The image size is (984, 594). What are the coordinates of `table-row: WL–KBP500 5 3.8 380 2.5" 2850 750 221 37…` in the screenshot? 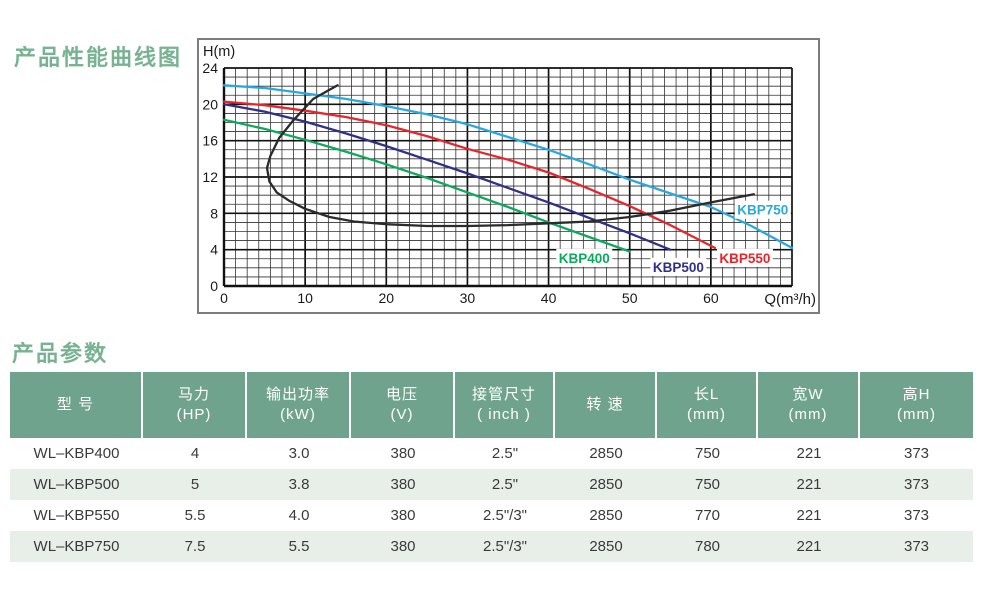 It's located at (491, 484).